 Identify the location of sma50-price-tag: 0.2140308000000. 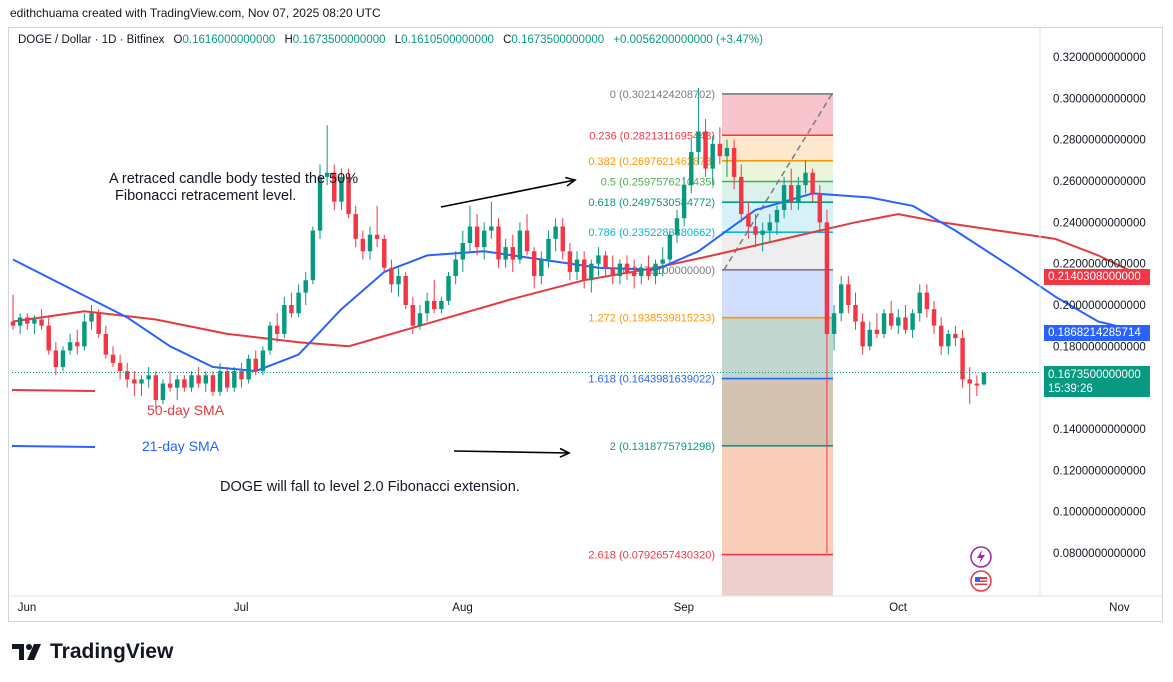
(1097, 277).